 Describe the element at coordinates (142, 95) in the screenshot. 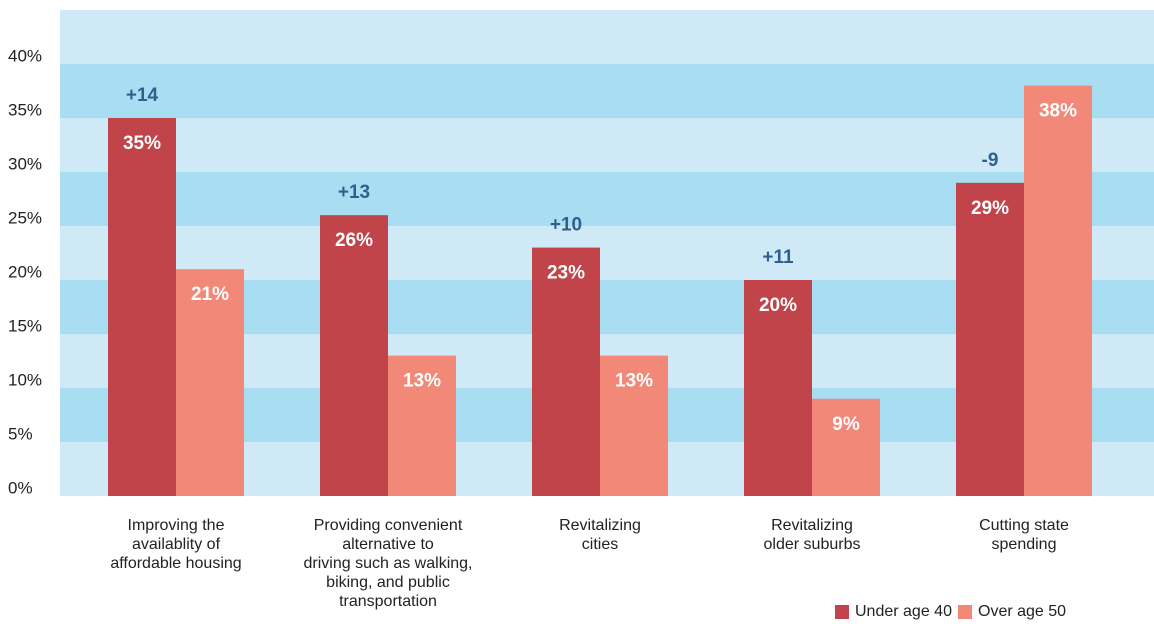

I see `difference-label: +14` at that location.